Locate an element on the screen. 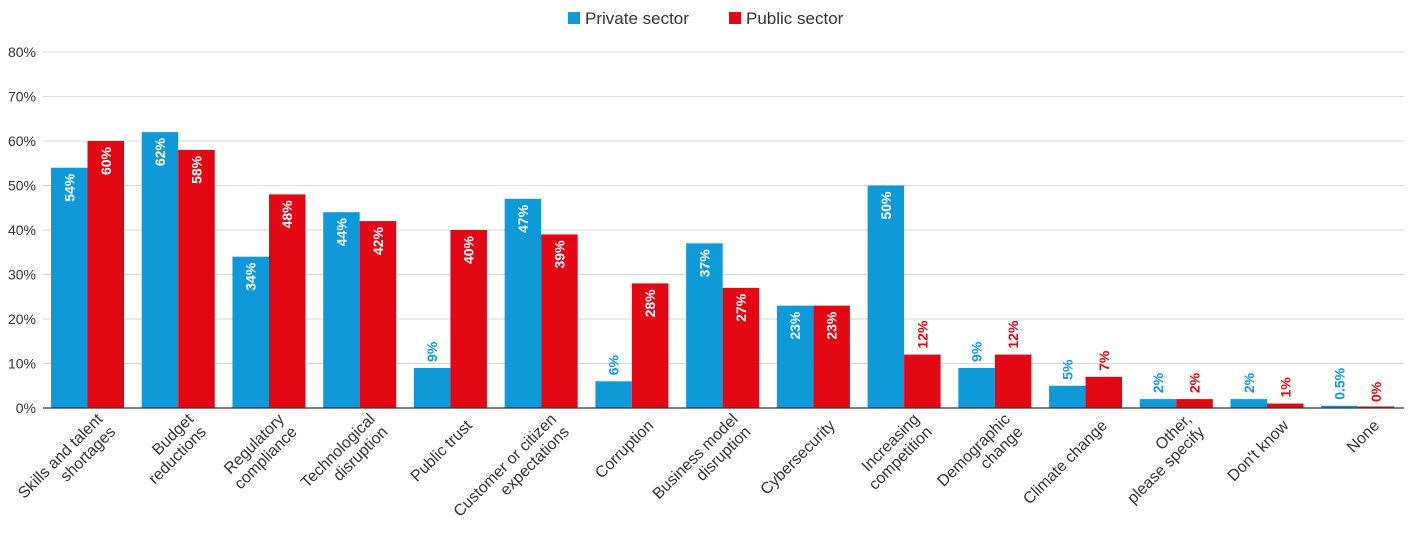 The height and width of the screenshot is (560, 1408). data-label: 50% is located at coordinates (886, 205).